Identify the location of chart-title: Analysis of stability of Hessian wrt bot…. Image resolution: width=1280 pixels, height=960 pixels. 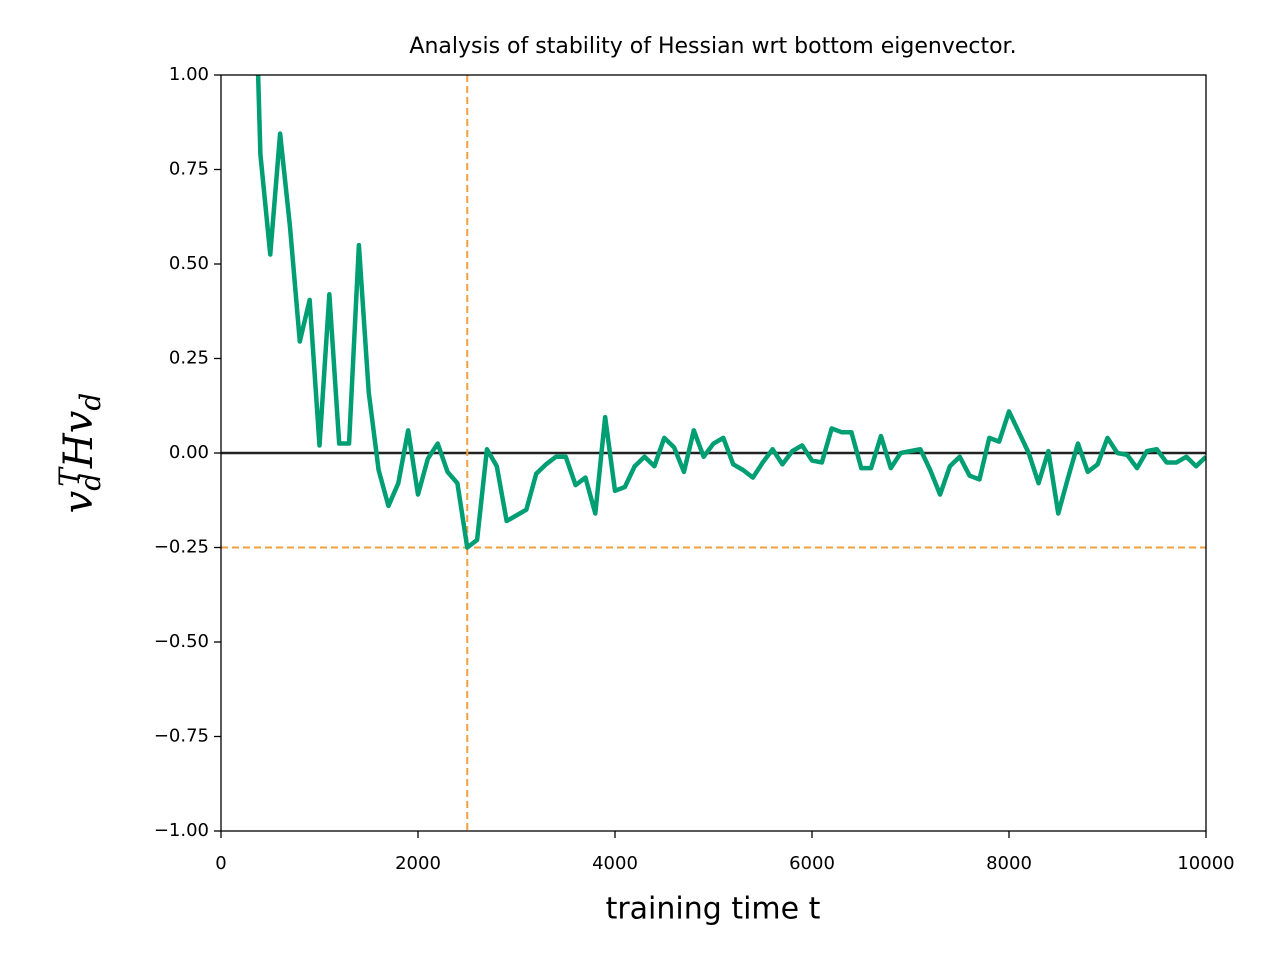
(712, 46).